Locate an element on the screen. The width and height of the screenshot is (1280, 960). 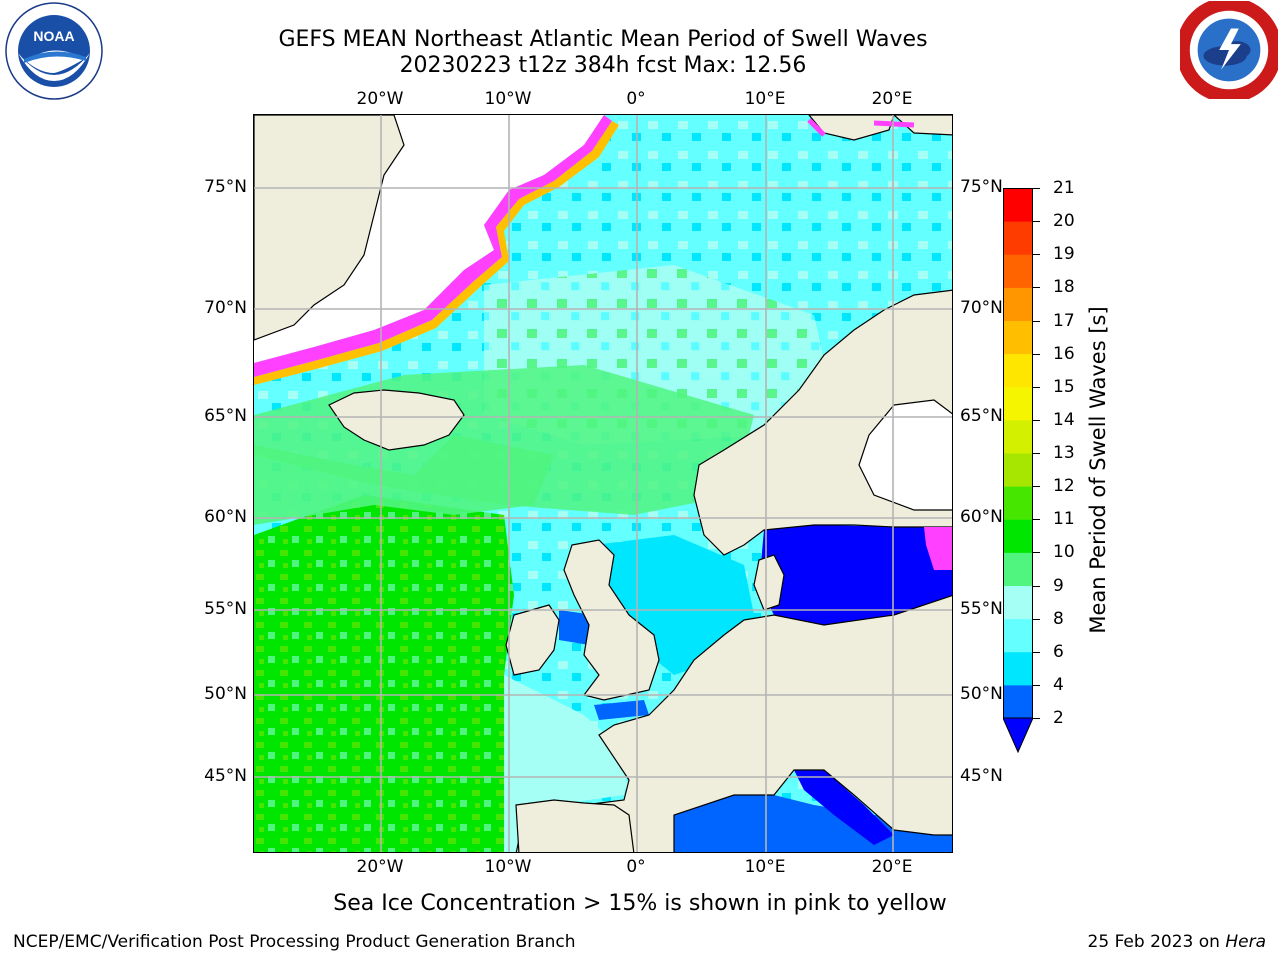
colorbar is located at coordinates (1018, 470).